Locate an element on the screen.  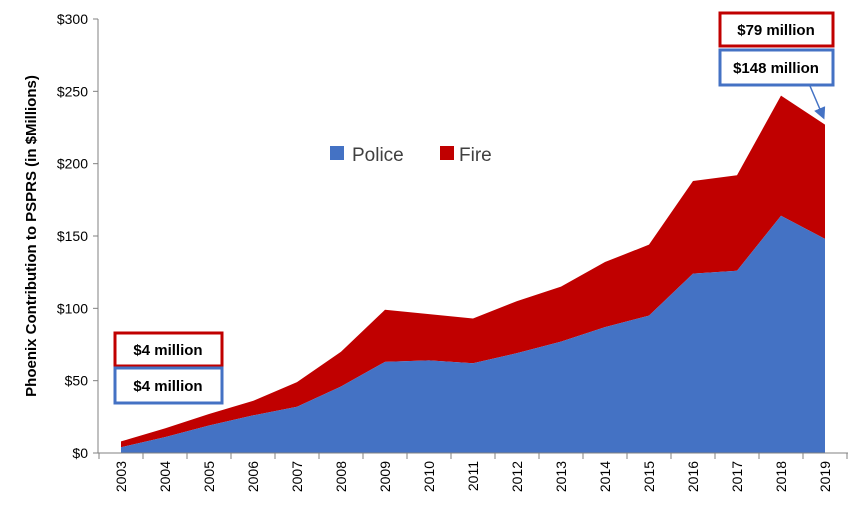
callout-2003-fire: $4 million is located at coordinates (168, 349).